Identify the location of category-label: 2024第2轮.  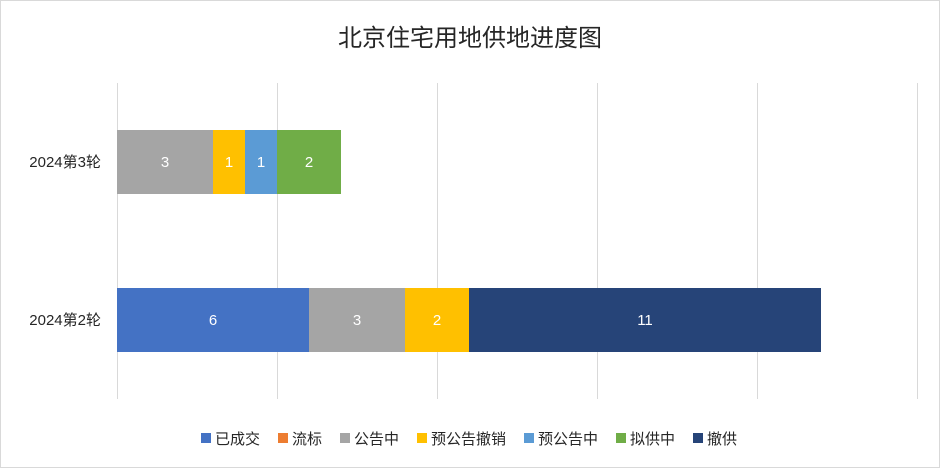
(65, 320).